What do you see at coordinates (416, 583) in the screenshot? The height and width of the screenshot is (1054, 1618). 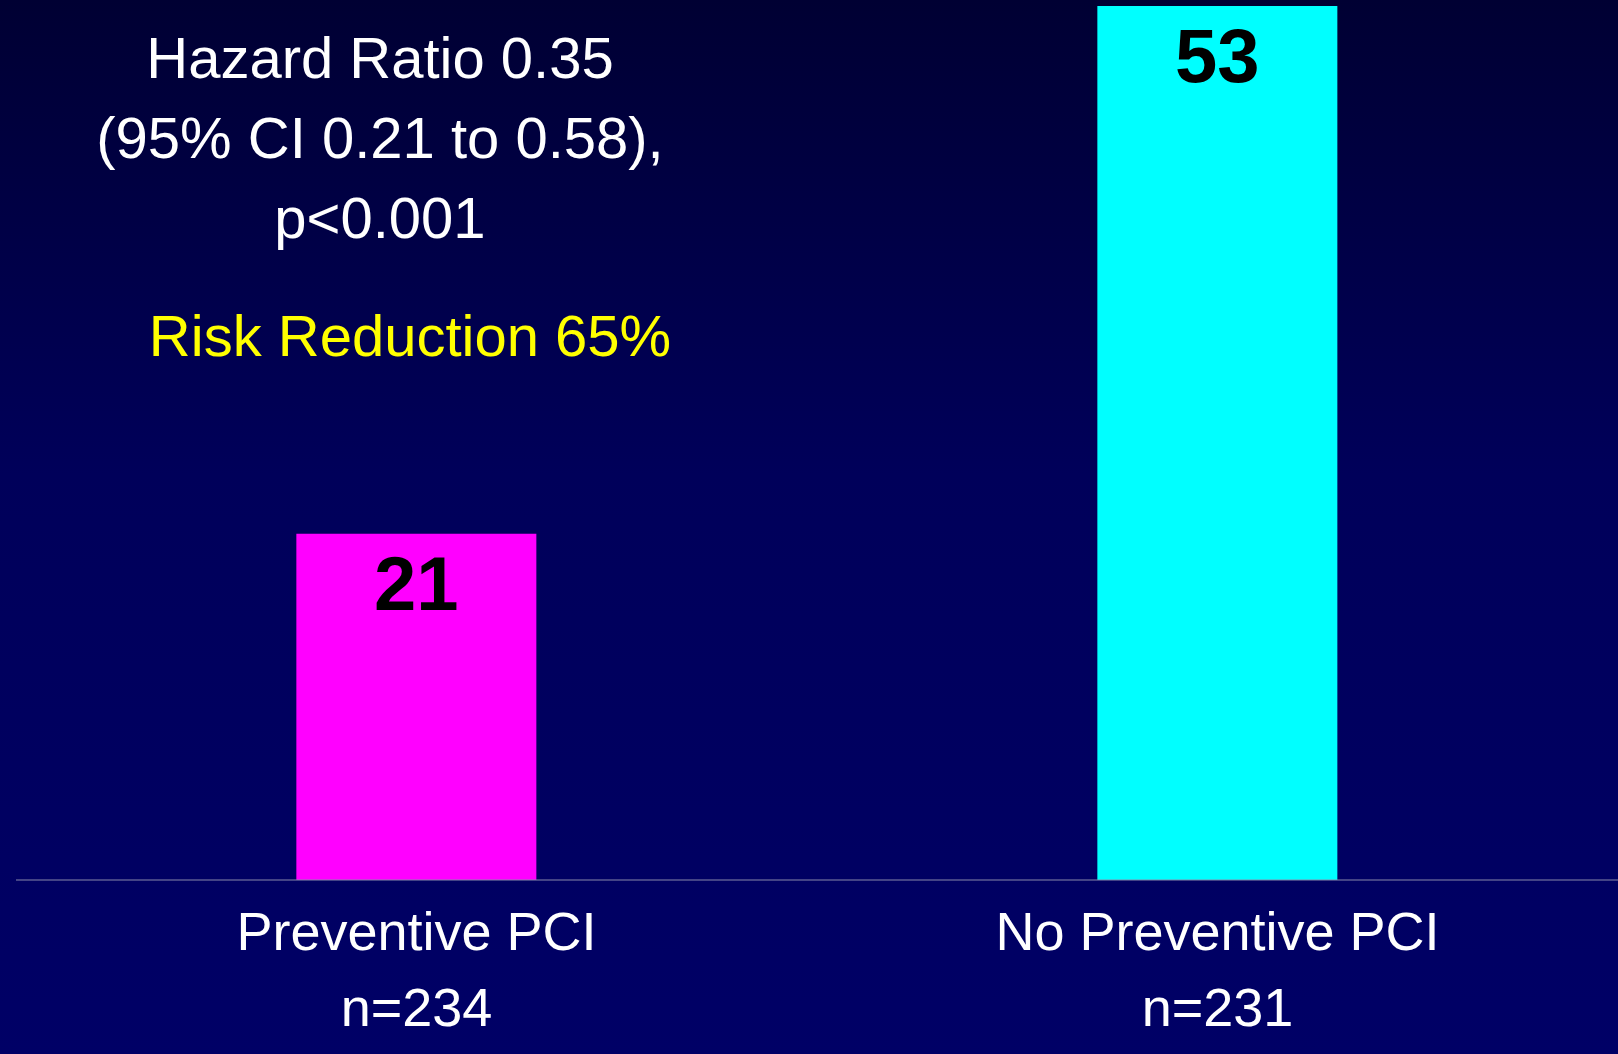 I see `data-label: 21` at bounding box center [416, 583].